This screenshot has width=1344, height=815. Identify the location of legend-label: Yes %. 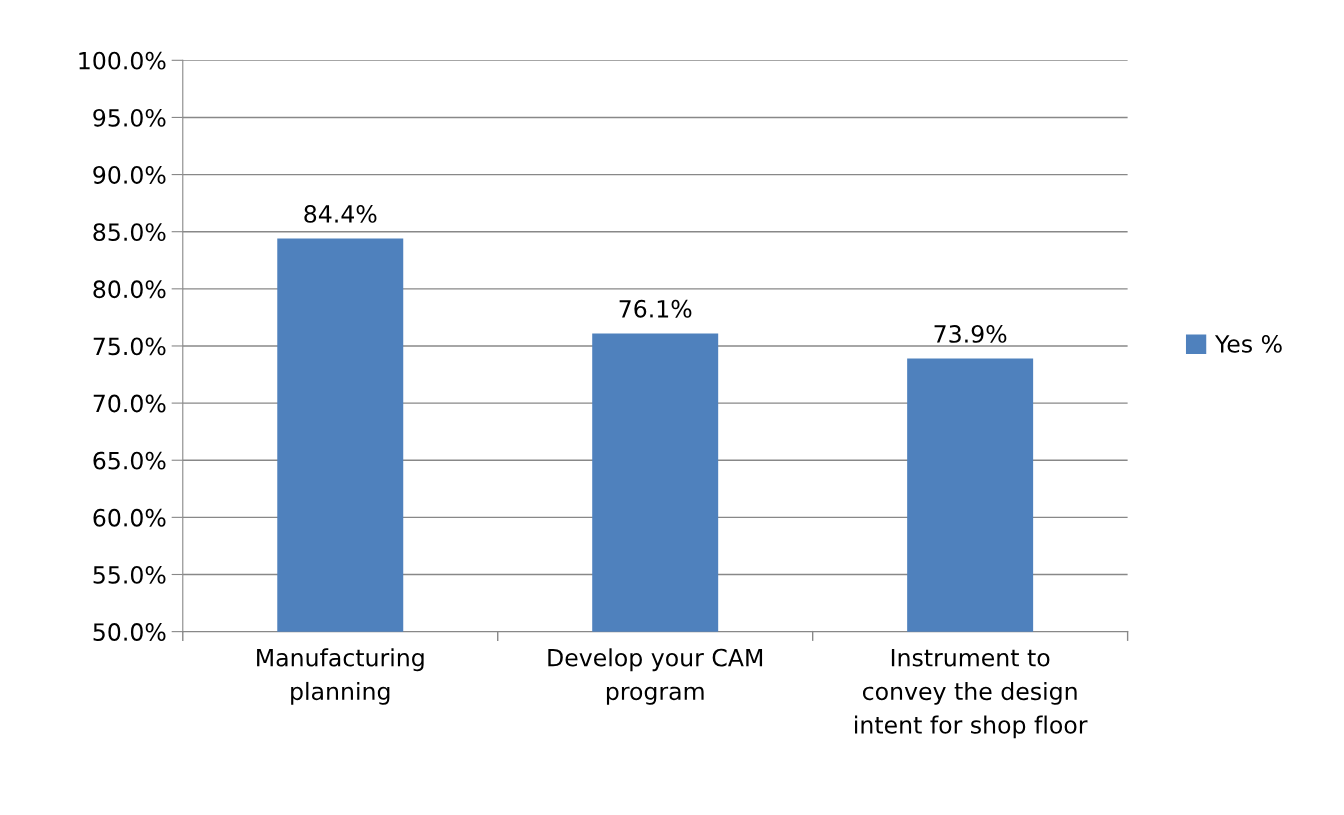
(1248, 343).